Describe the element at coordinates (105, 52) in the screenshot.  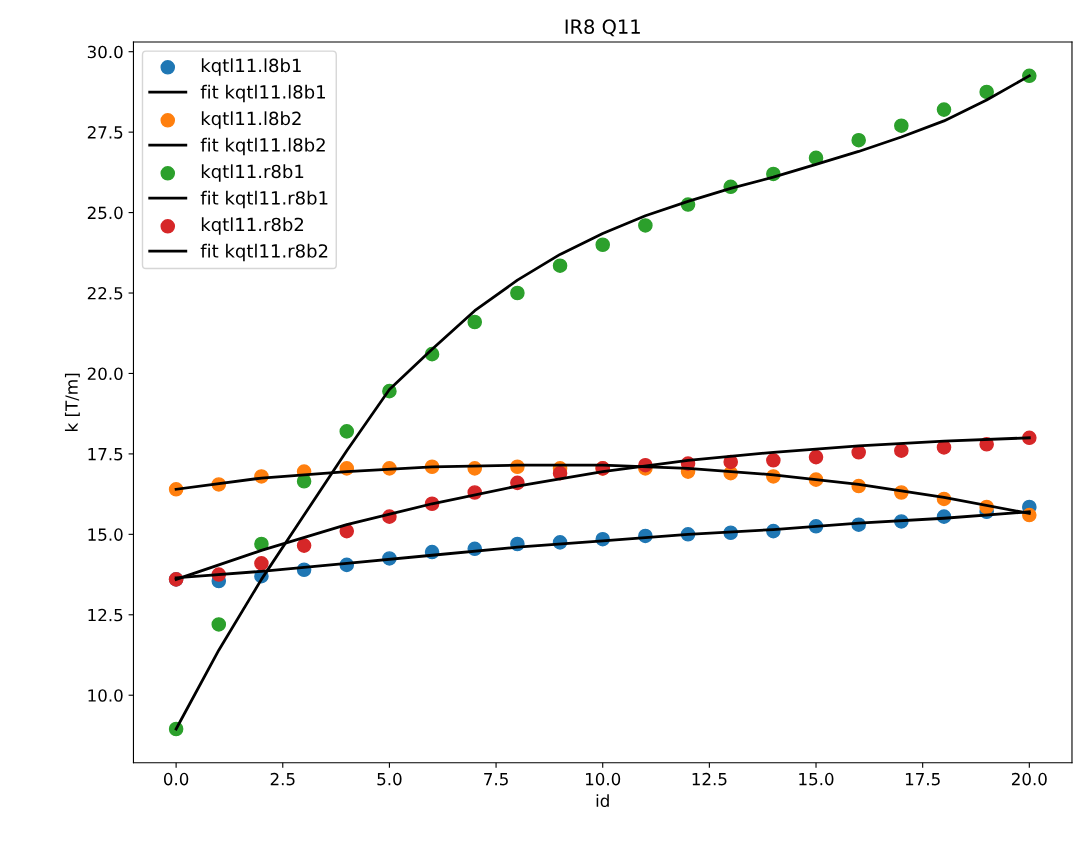
I see `y-tick-label: 30.0` at that location.